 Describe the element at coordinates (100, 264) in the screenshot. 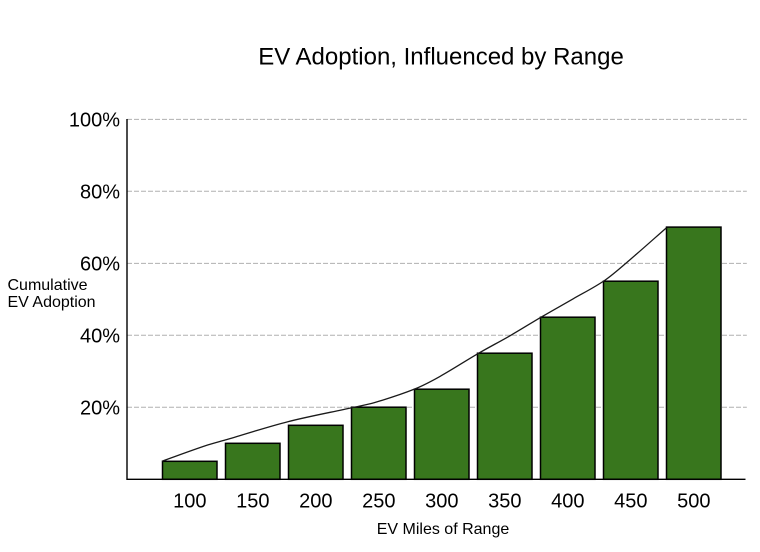

I see `svg-text: 60%` at that location.